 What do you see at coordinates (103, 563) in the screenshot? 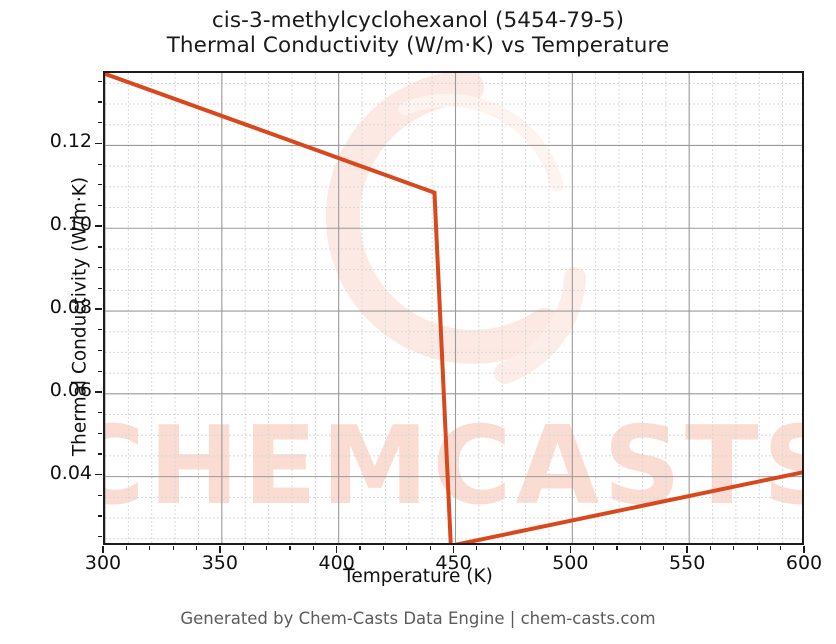
I see `x-tick-label: 300` at bounding box center [103, 563].